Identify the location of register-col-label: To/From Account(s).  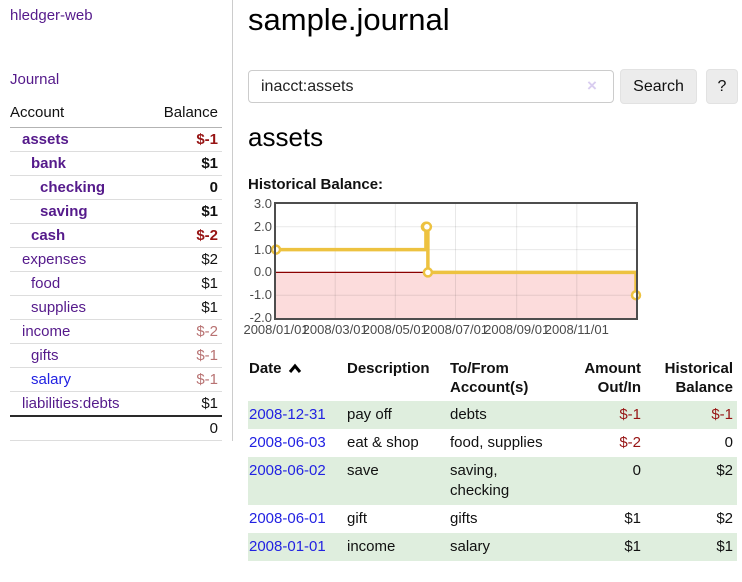
(489, 378).